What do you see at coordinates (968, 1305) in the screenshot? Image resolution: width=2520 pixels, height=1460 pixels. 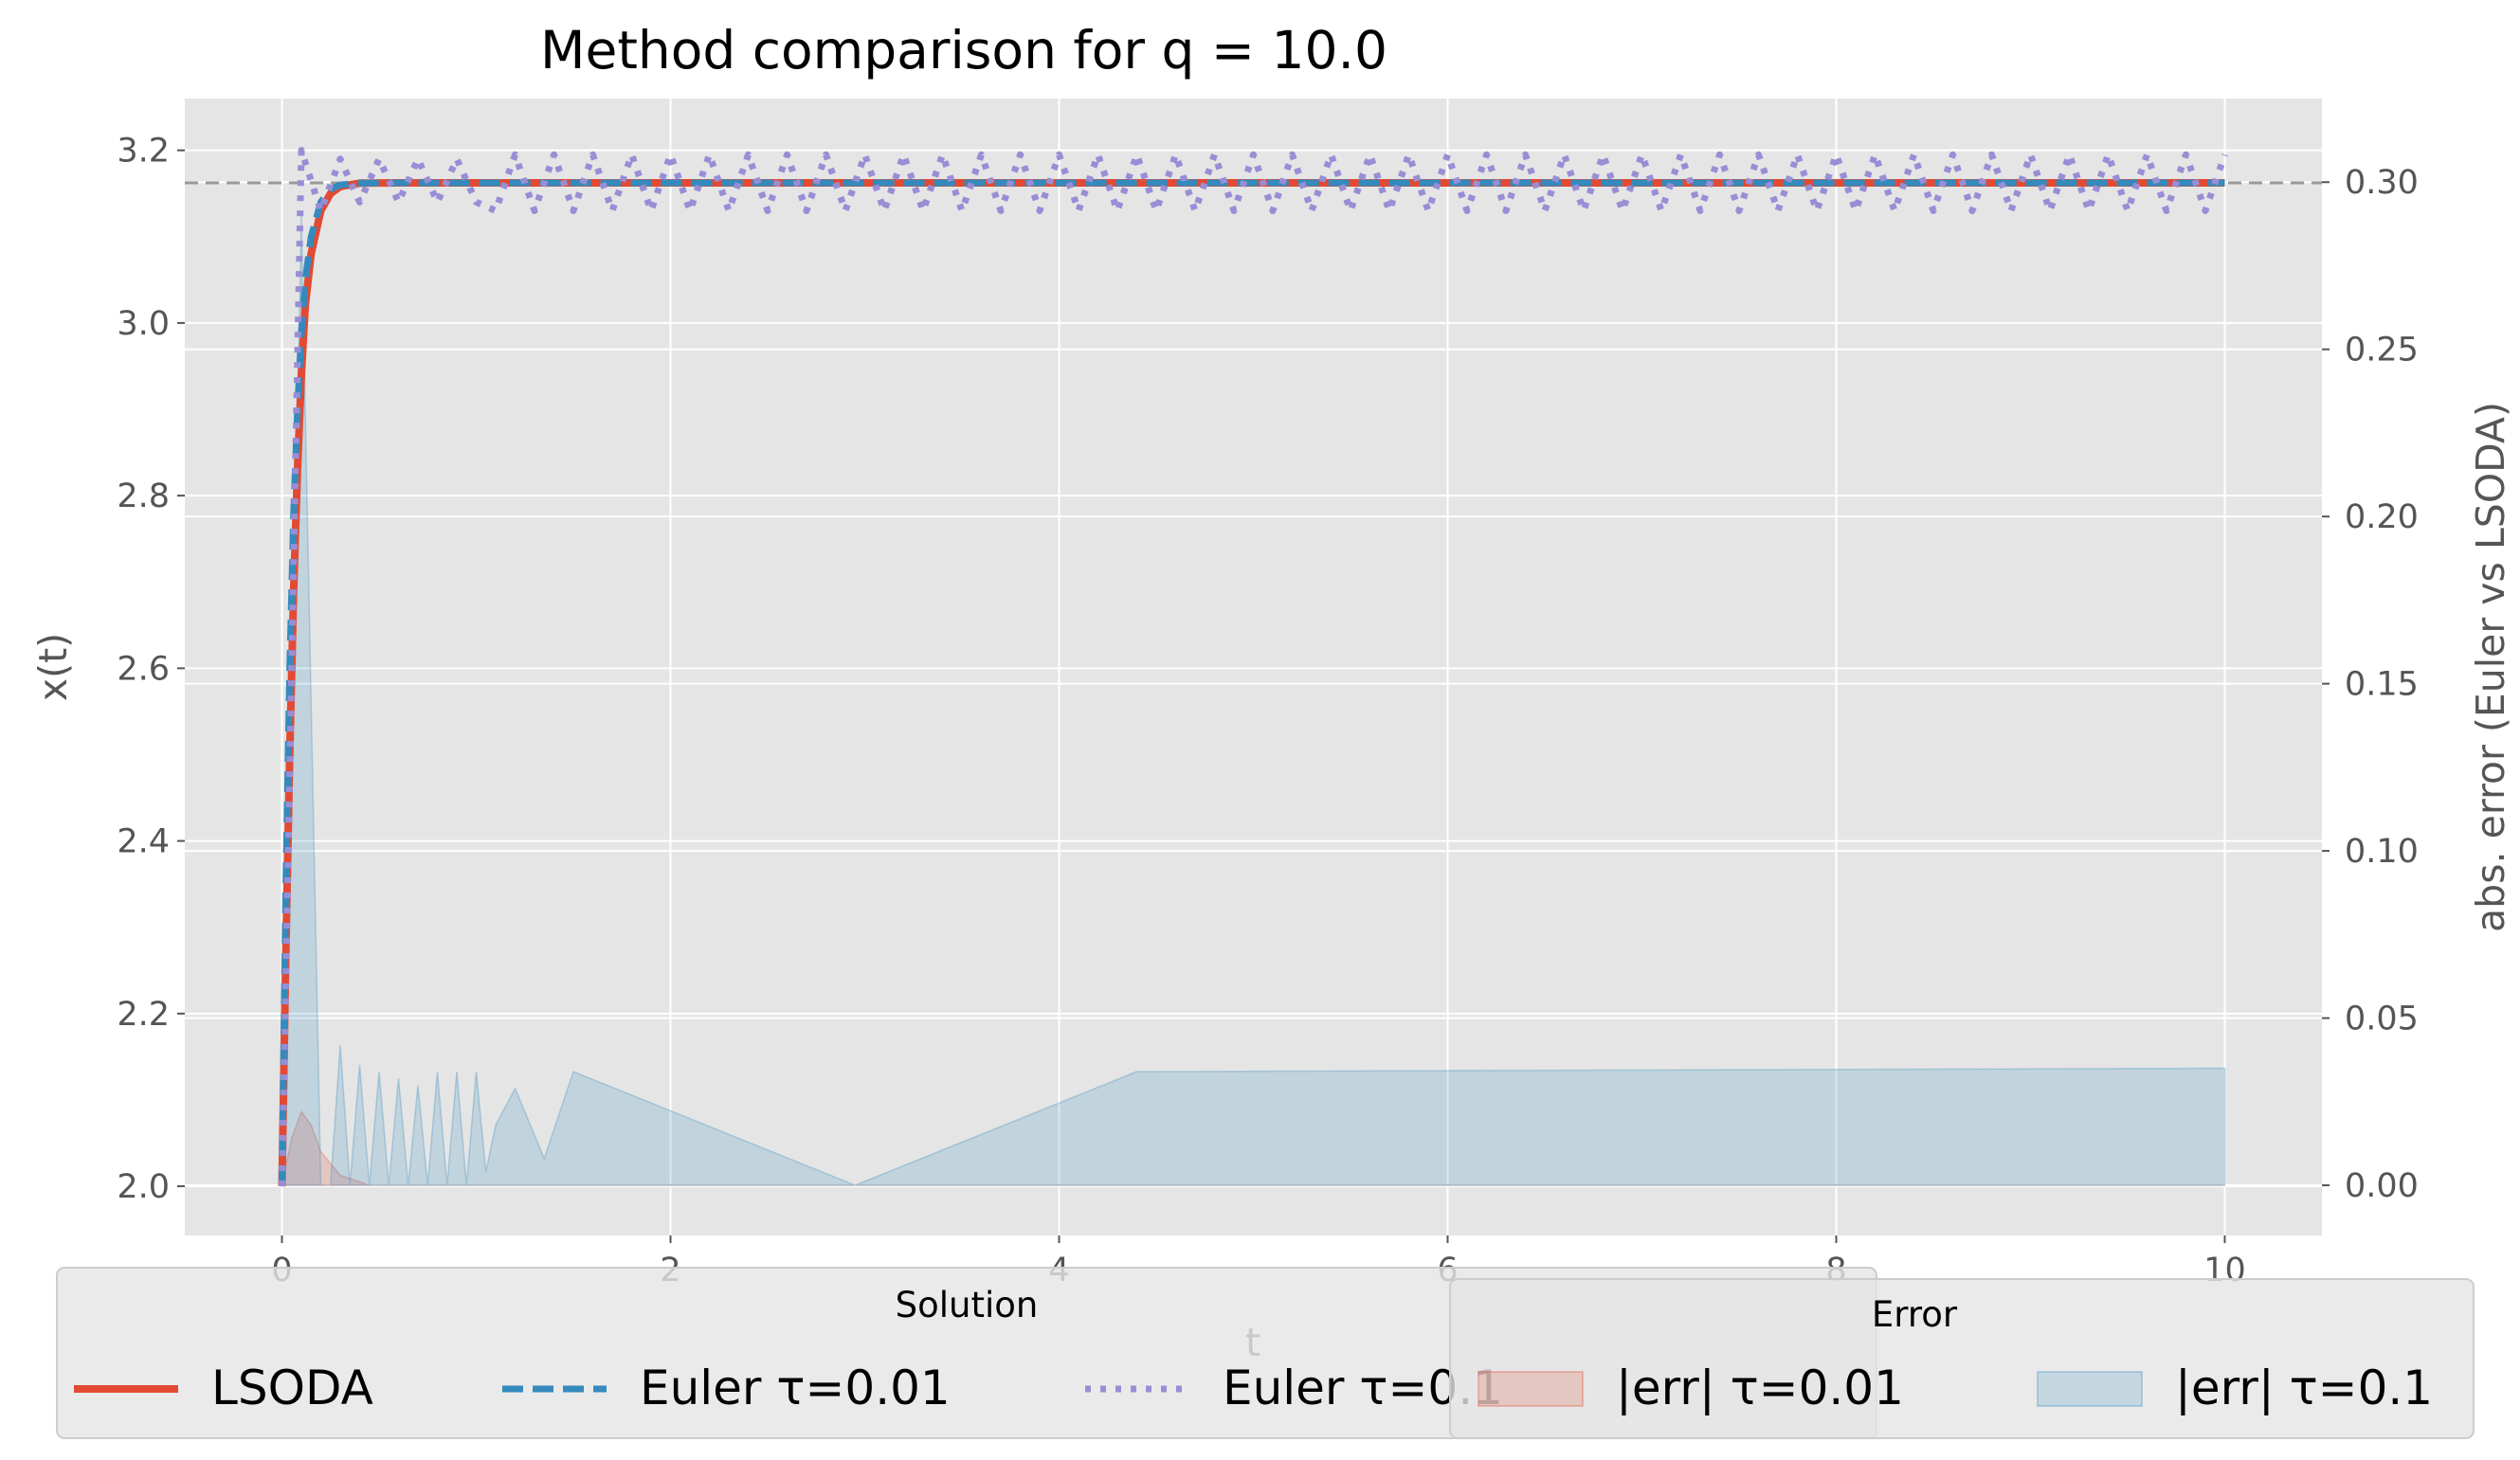 I see `legend-title: Solution` at bounding box center [968, 1305].